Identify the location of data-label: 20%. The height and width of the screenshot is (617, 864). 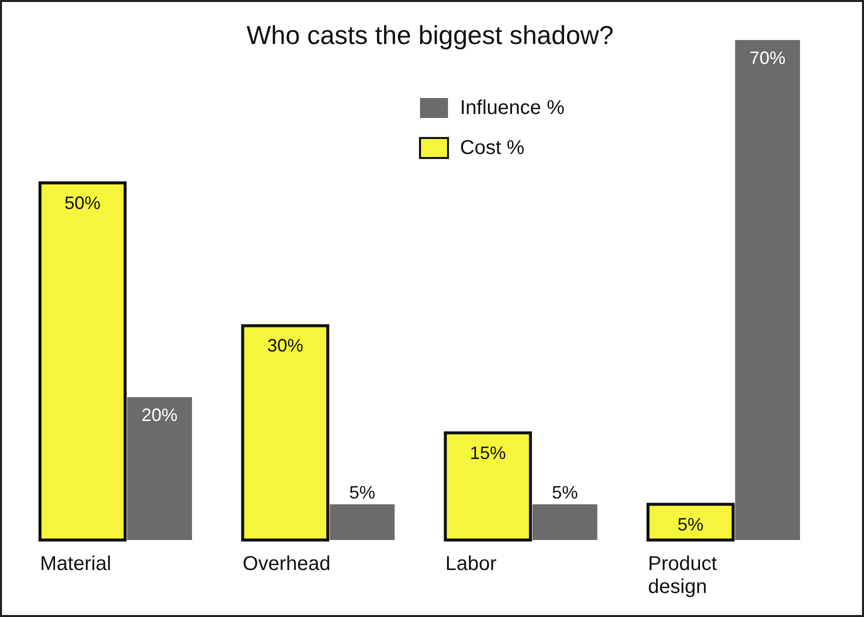
(160, 415).